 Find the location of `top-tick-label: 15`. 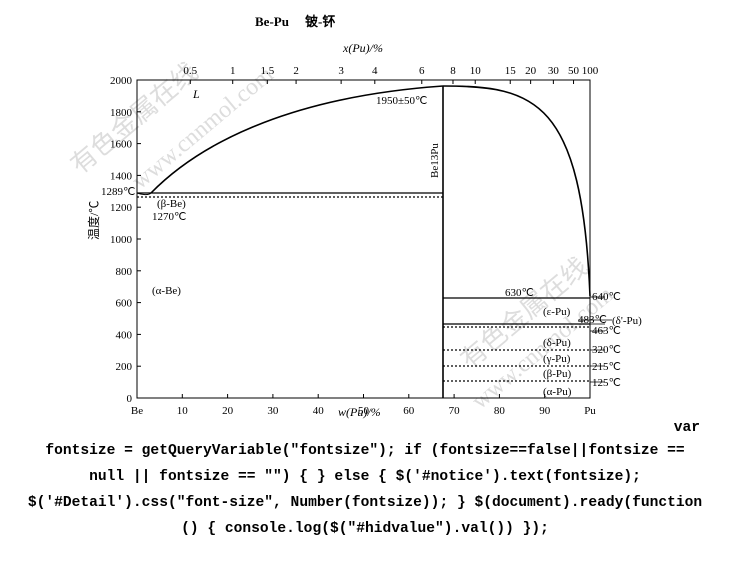

top-tick-label: 15 is located at coordinates (511, 71).